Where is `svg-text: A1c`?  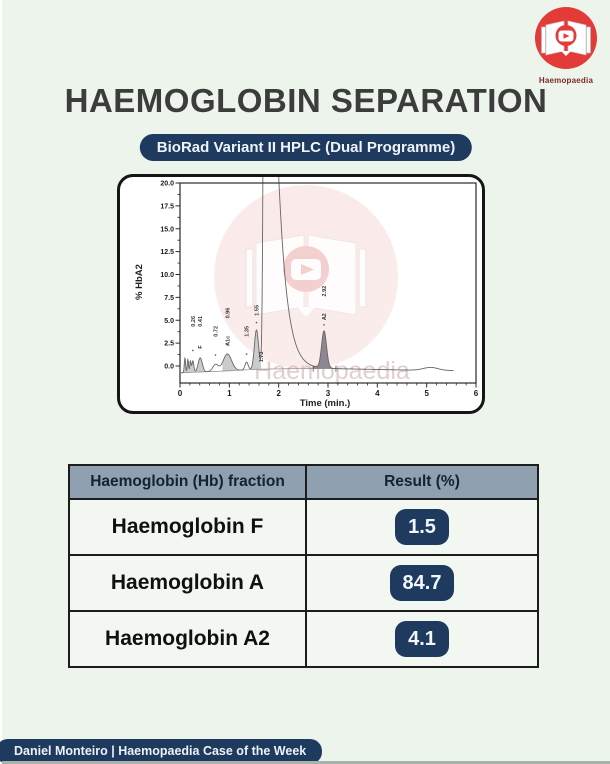
svg-text: A1c is located at coordinates (228, 341).